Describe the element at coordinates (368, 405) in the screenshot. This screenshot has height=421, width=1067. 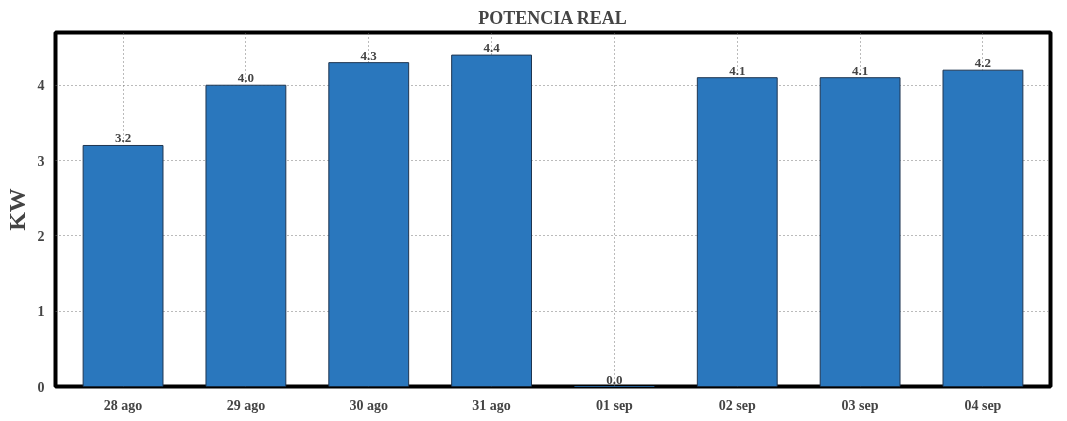
I see `x-tick-label: 30 ago` at that location.